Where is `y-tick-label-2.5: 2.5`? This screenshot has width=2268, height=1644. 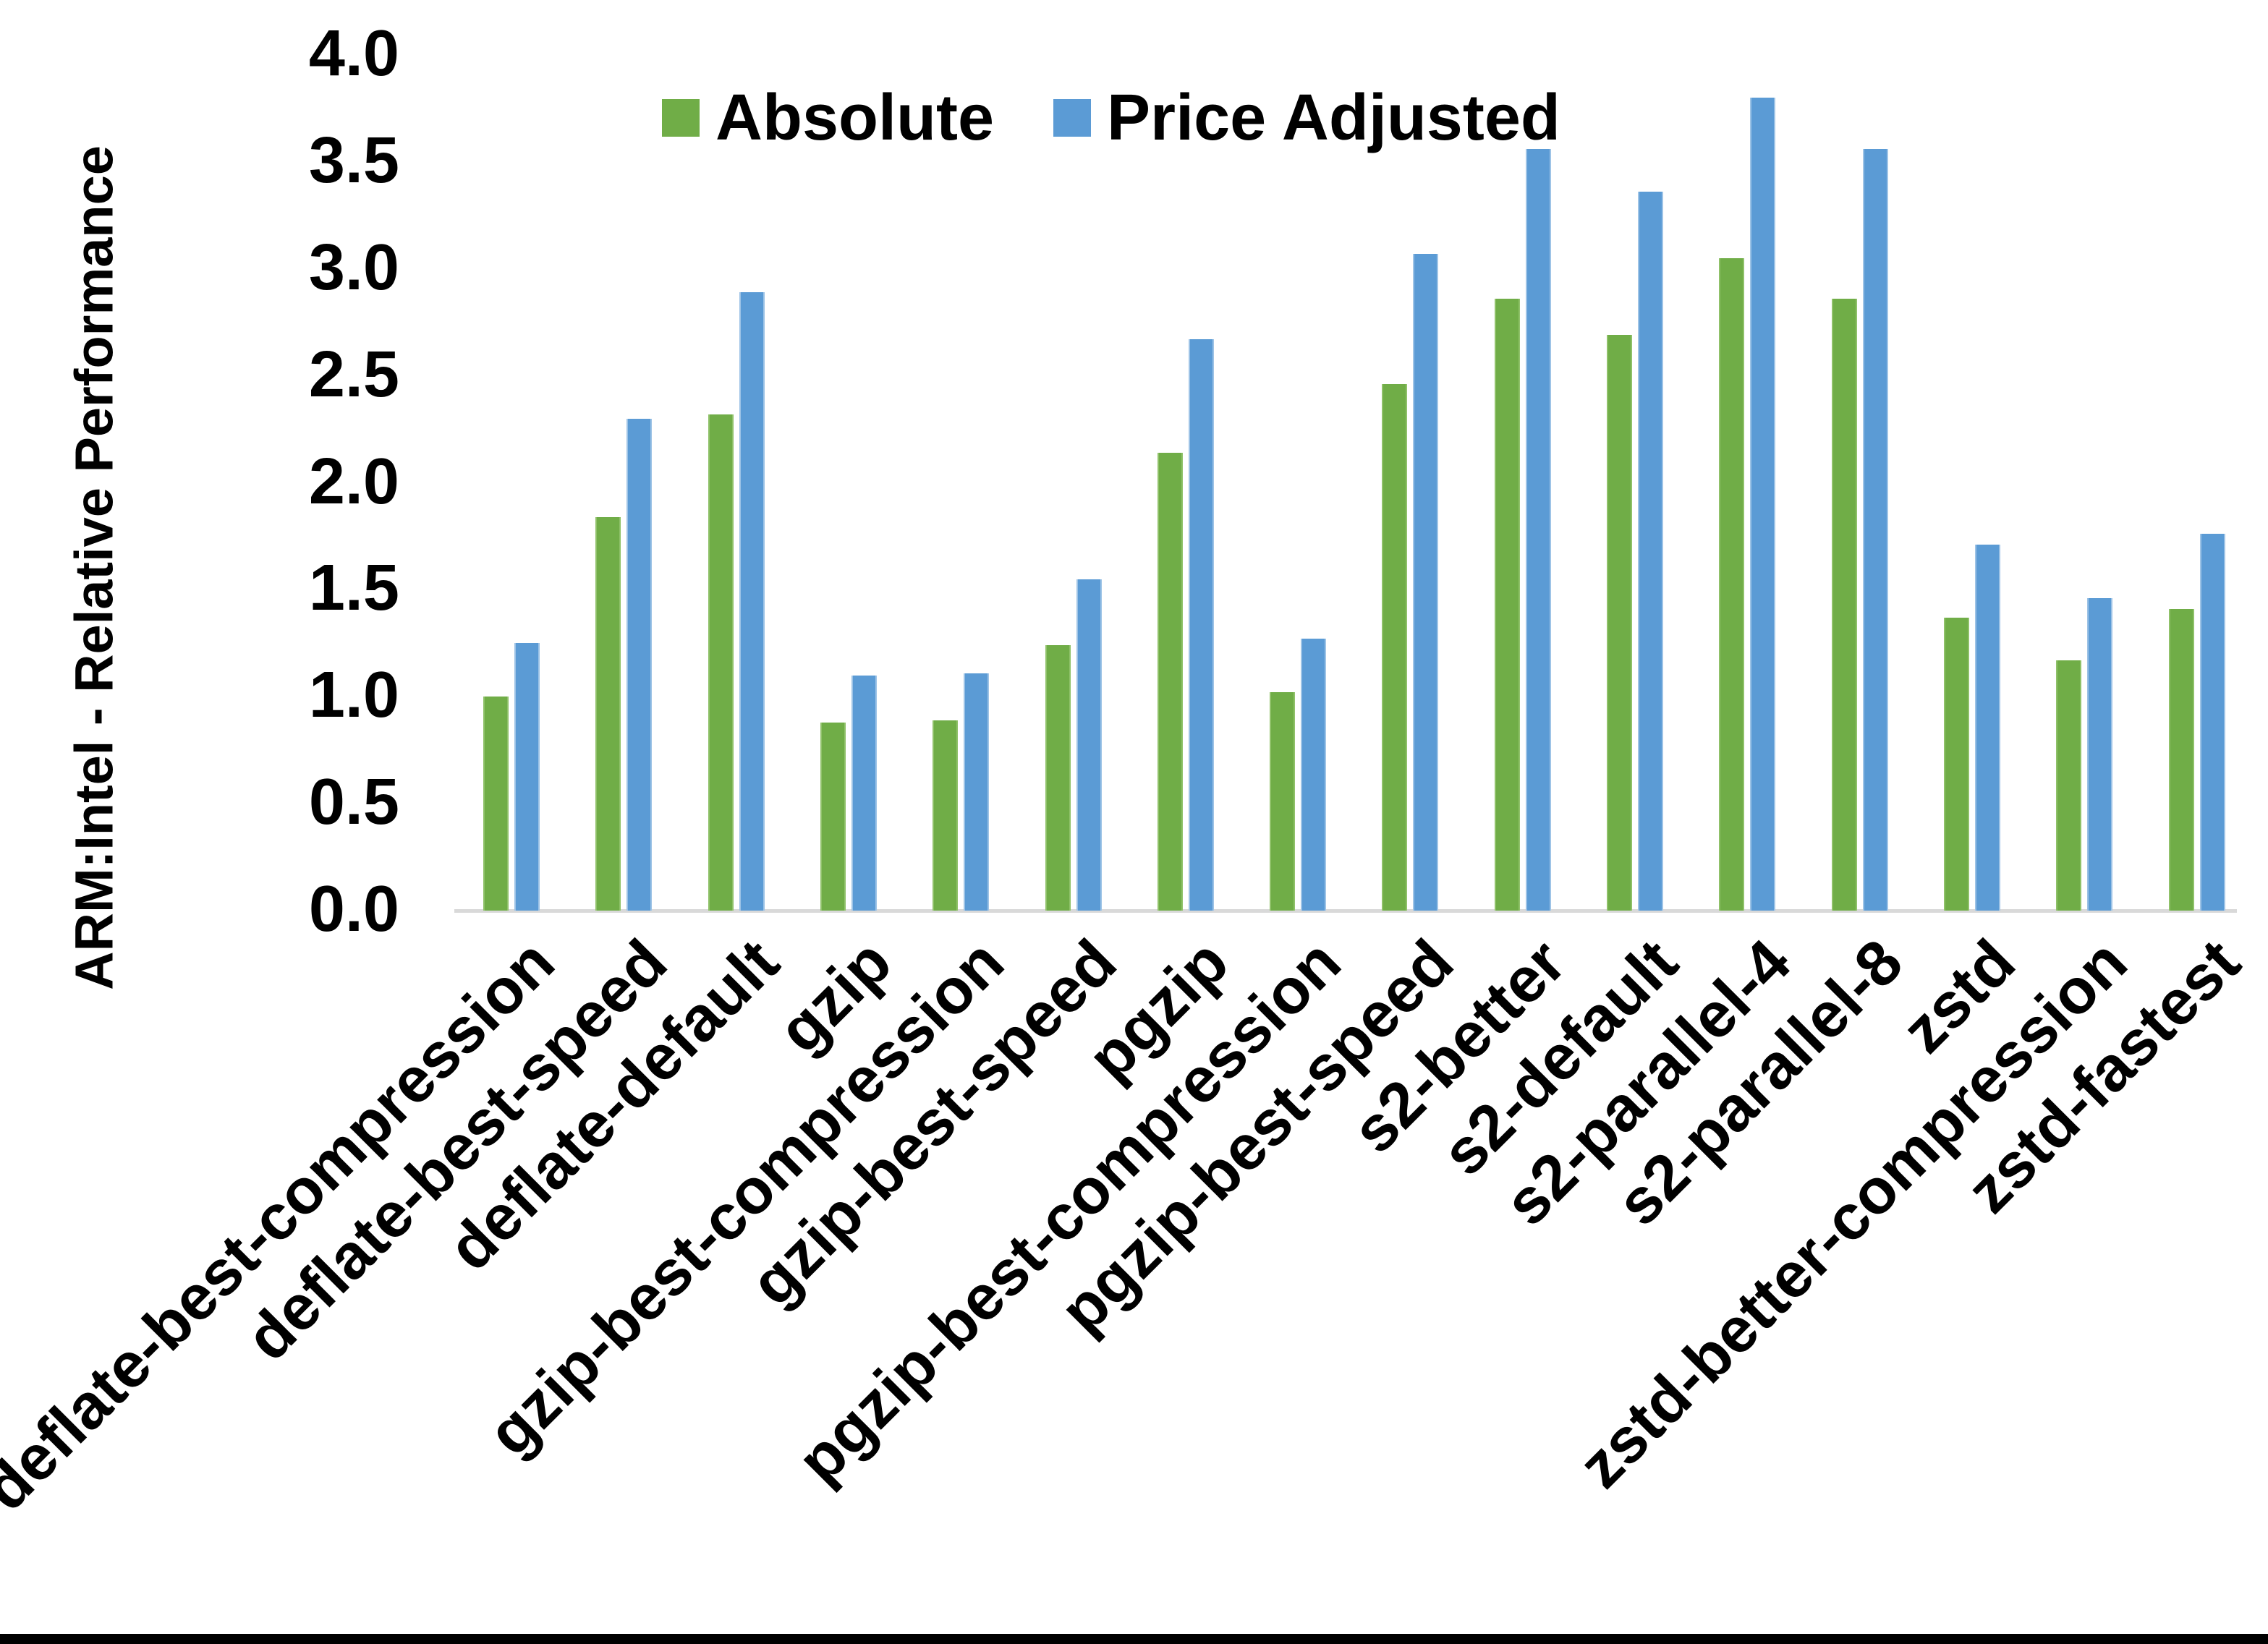 y-tick-label-2.5: 2.5 is located at coordinates (353, 374).